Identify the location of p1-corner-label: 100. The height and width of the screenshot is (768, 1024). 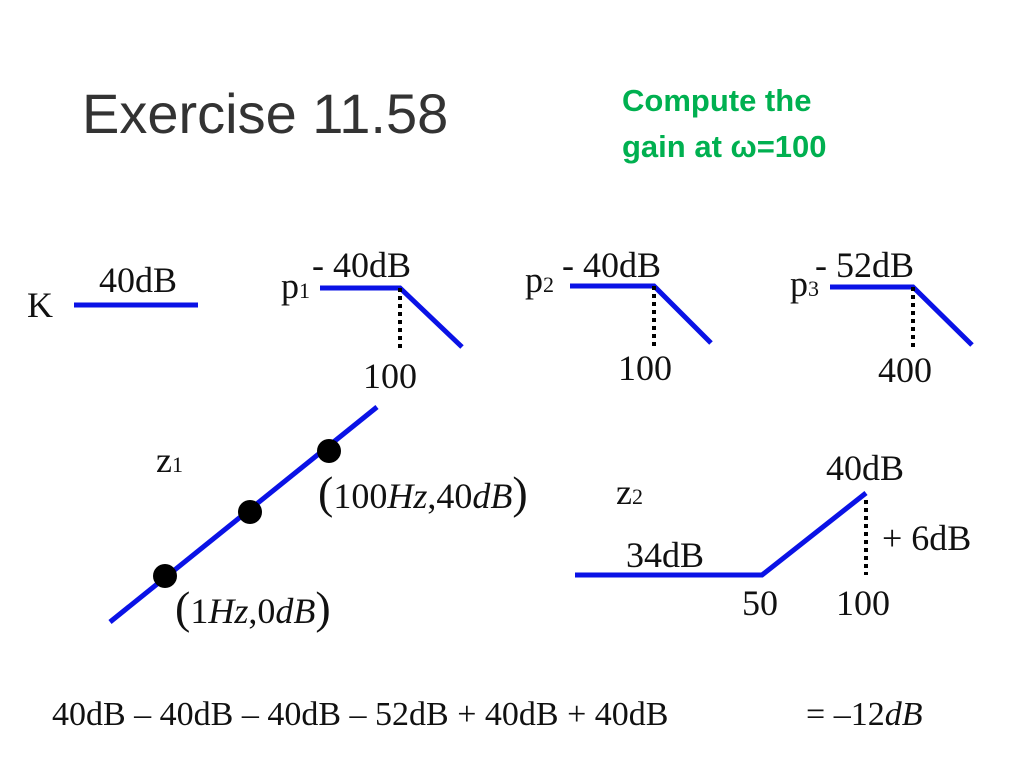
(390, 376).